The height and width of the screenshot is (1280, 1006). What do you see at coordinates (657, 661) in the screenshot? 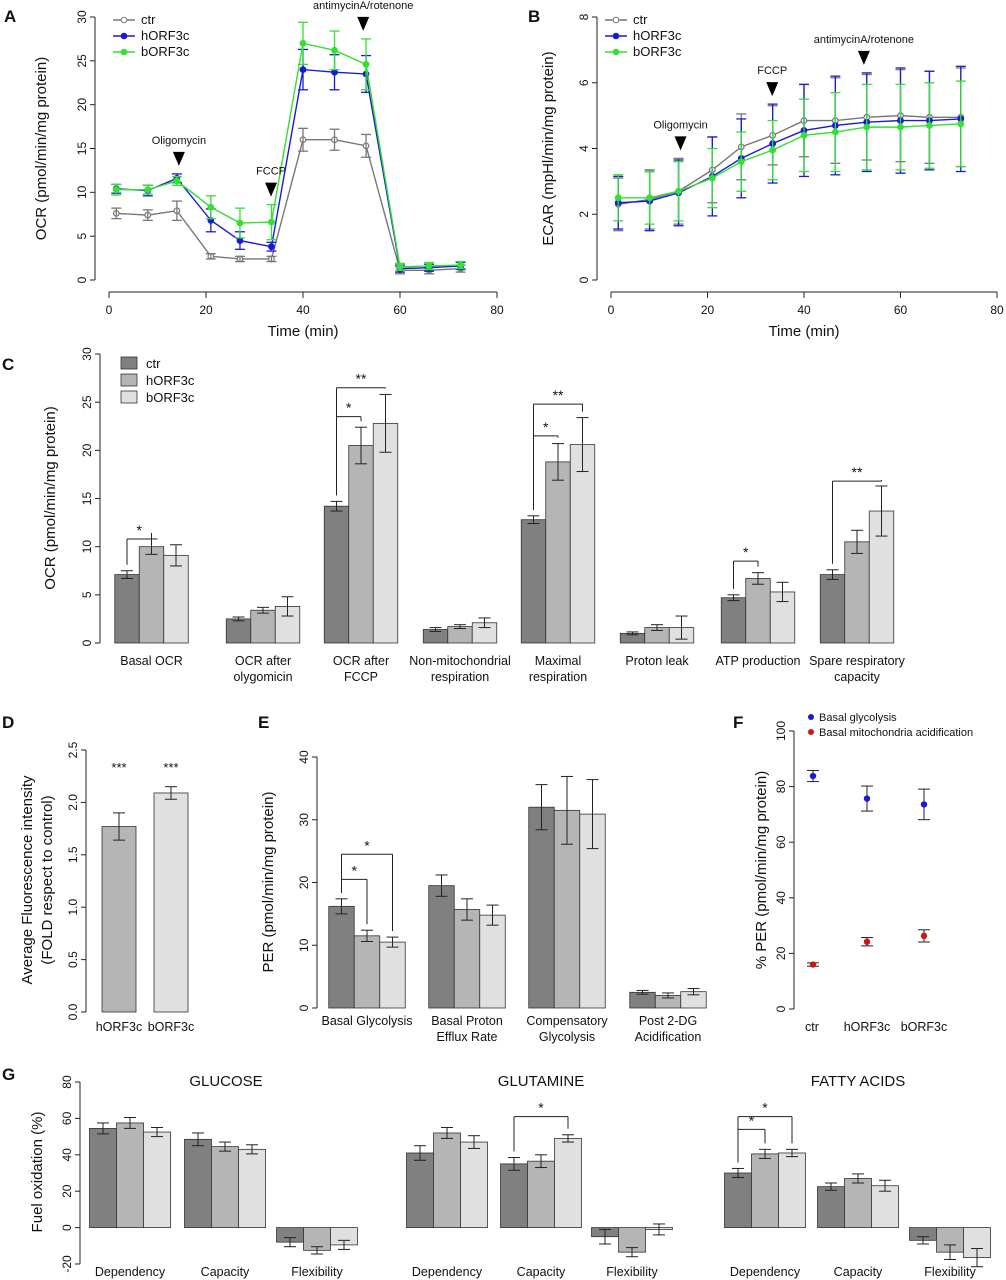
I see `category-label: Proton leak` at bounding box center [657, 661].